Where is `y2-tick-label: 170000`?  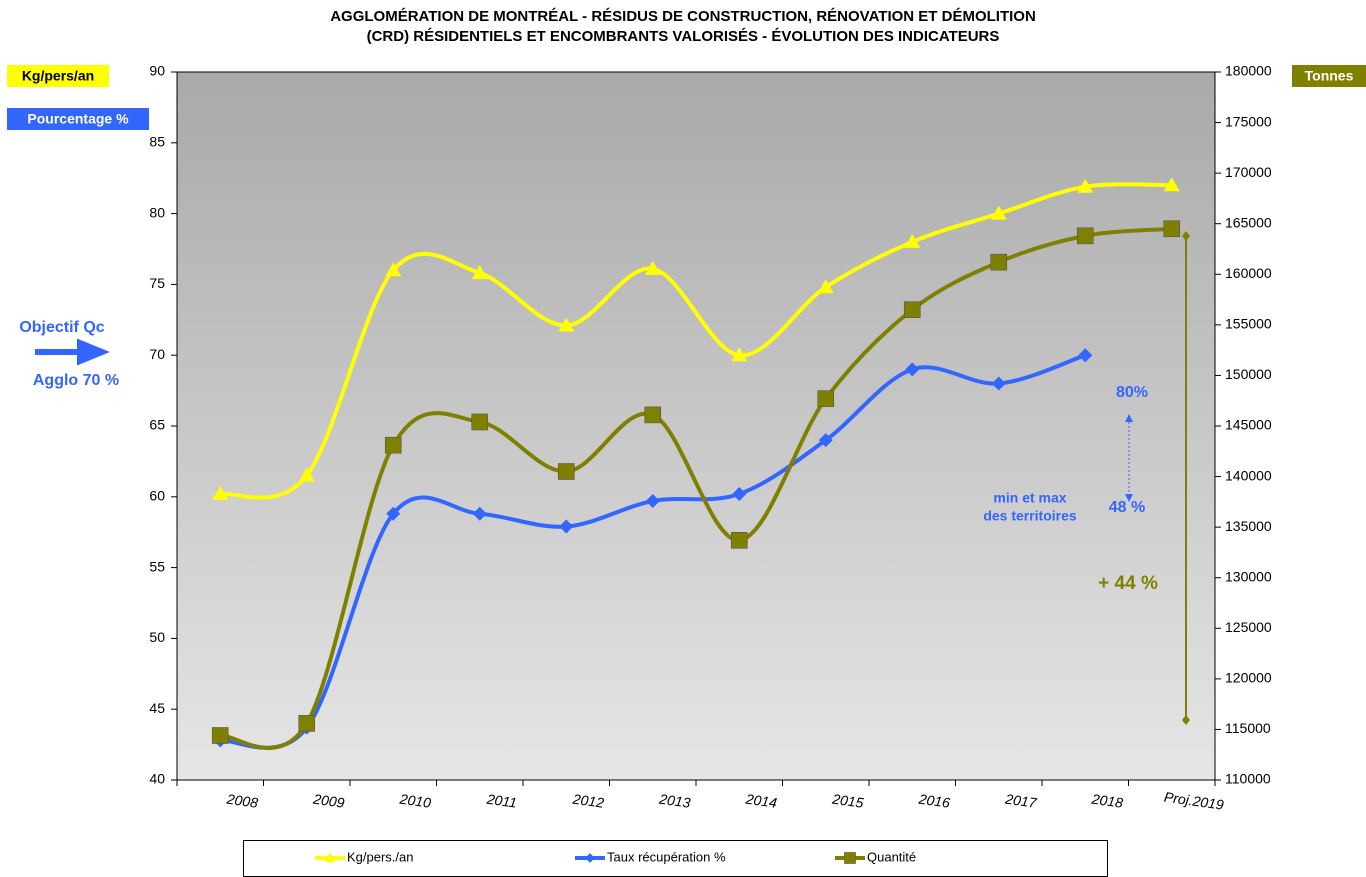
y2-tick-label: 170000 is located at coordinates (1248, 172).